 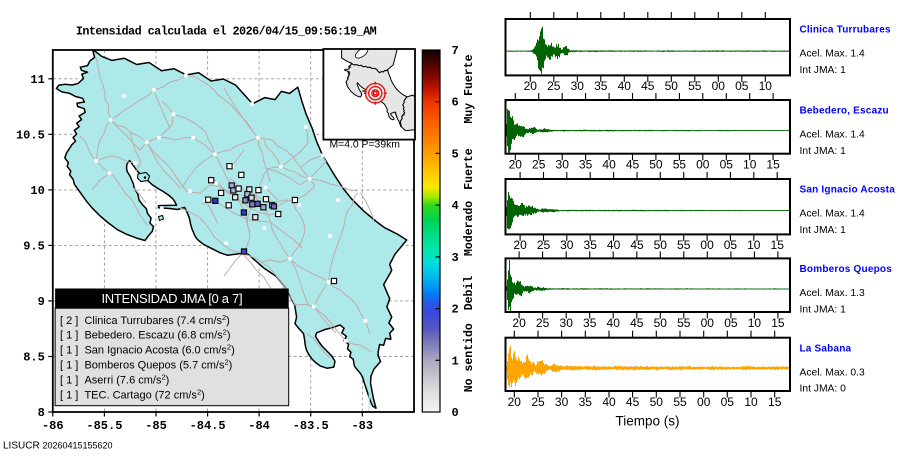 What do you see at coordinates (469, 88) in the screenshot?
I see `svg-text: Muy Fuerte` at bounding box center [469, 88].